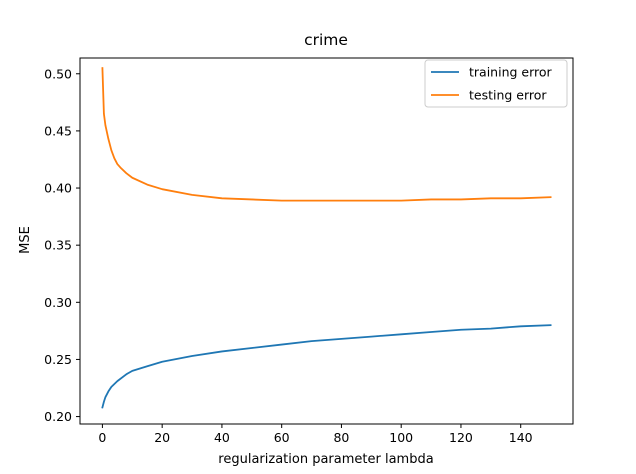 Image resolution: width=636 pixels, height=474 pixels. I want to click on legend-box, so click(496, 83).